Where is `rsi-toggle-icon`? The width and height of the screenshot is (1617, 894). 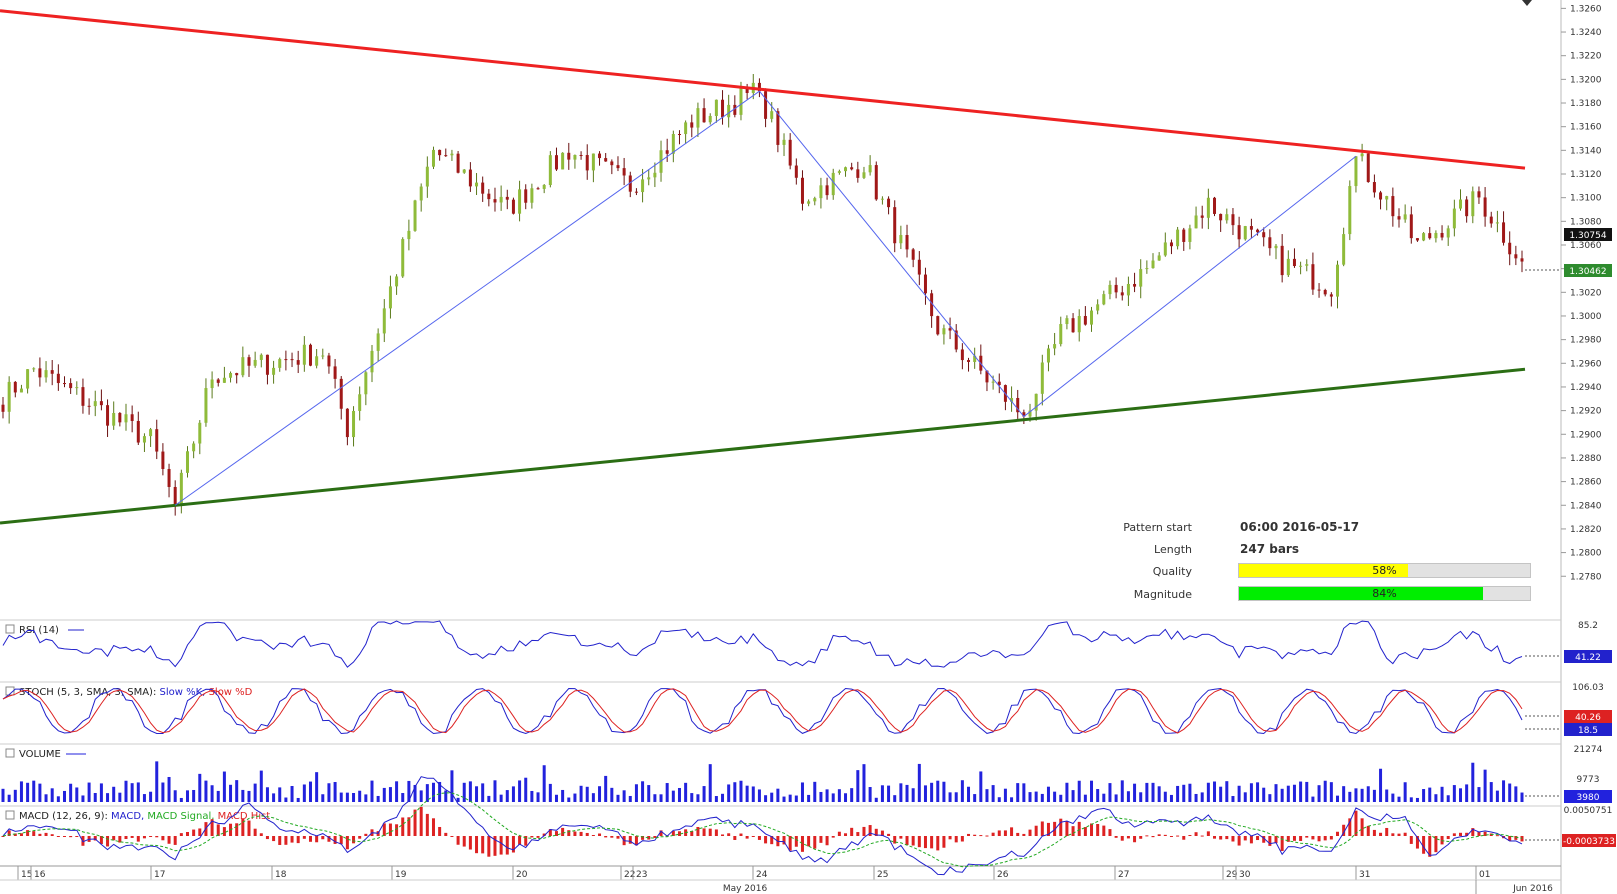 rsi-toggle-icon is located at coordinates (10, 629).